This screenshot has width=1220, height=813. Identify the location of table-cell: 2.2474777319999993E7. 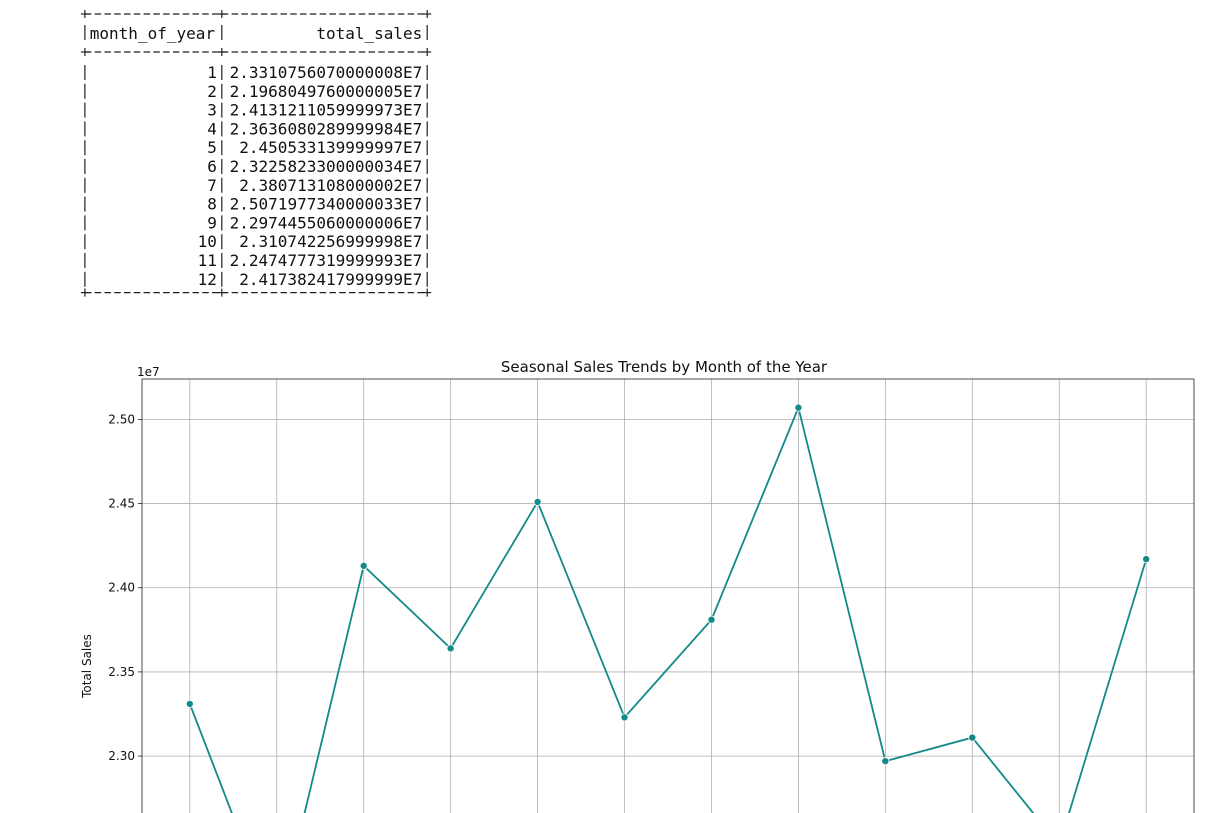
(326, 260).